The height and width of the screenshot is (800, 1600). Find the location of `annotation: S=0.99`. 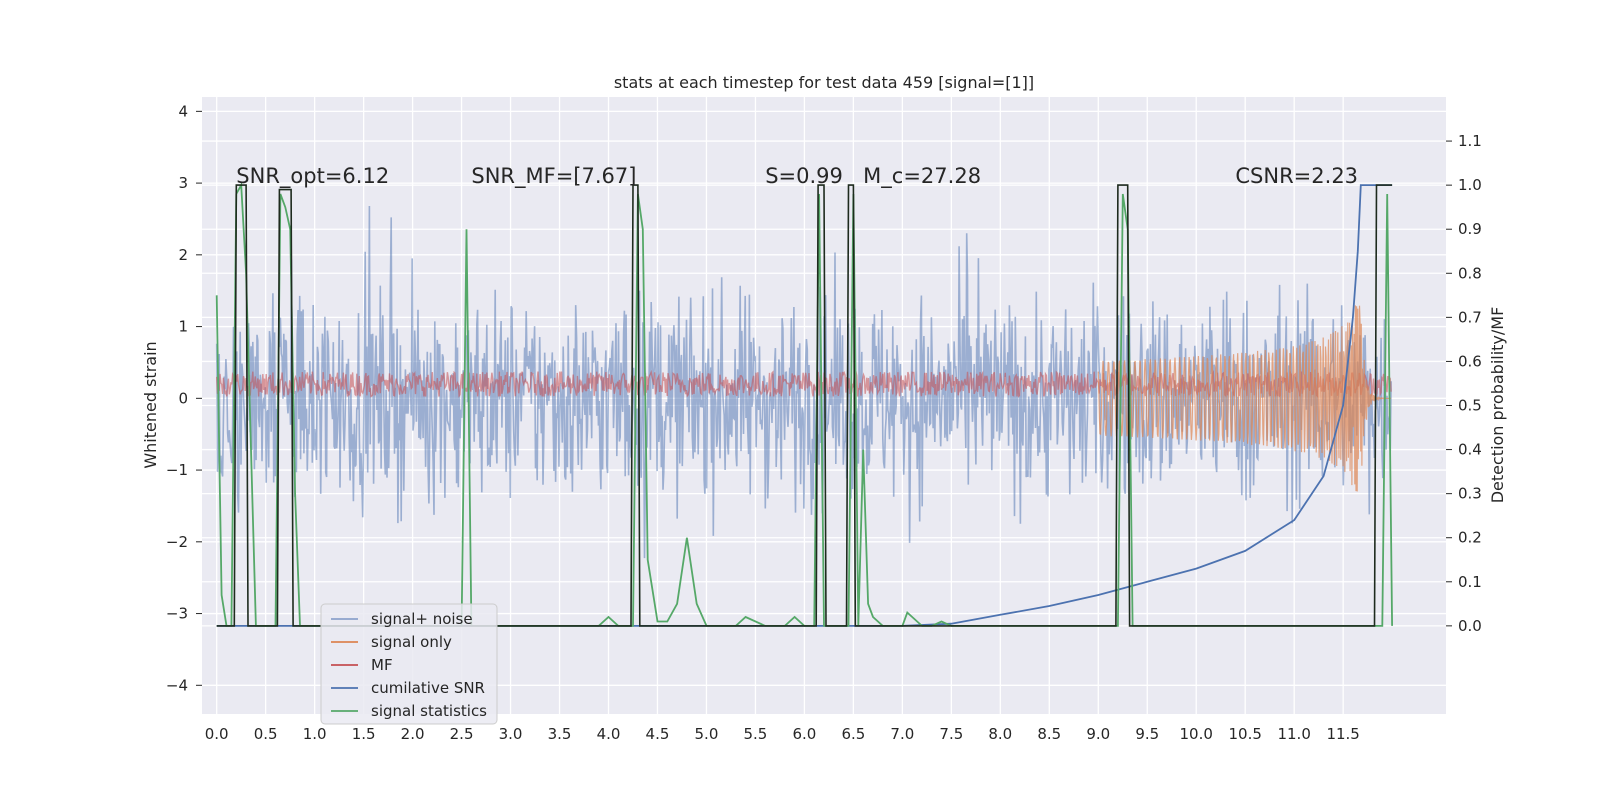

annotation: S=0.99 is located at coordinates (804, 176).